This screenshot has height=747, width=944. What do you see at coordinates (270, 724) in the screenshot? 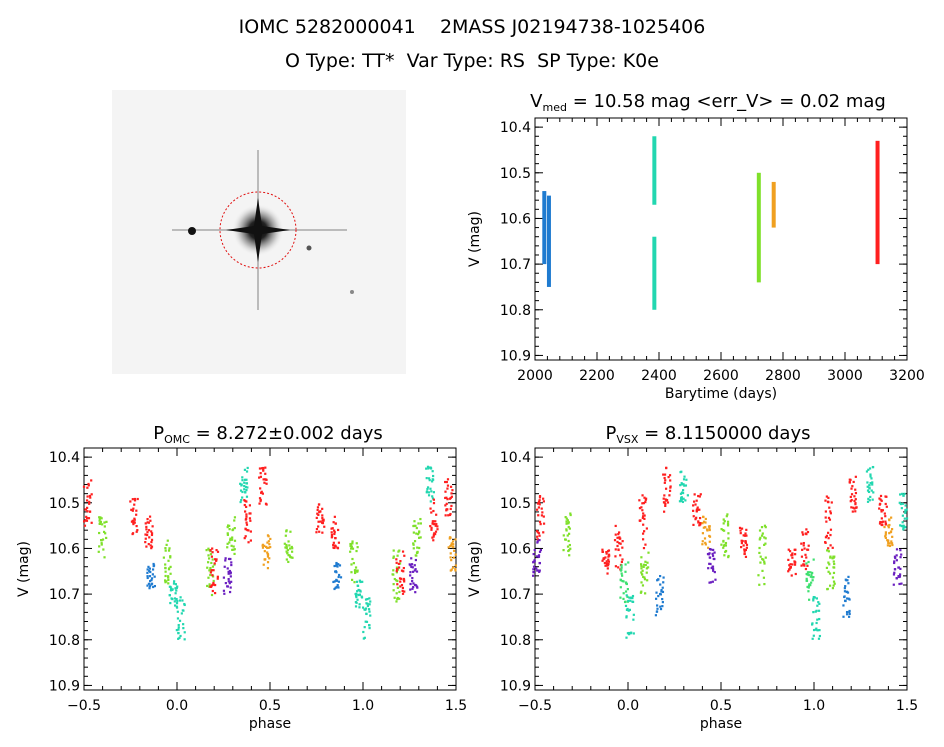
I see `x-axis-label: phase` at bounding box center [270, 724].